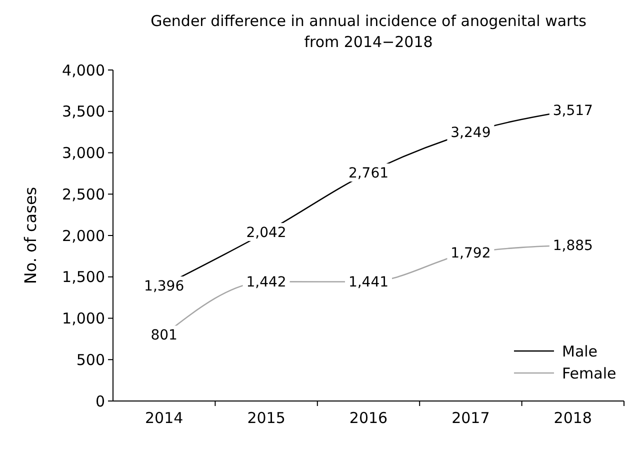 The width and height of the screenshot is (640, 449). What do you see at coordinates (266, 418) in the screenshot?
I see `x-tick-label: 2015` at bounding box center [266, 418].